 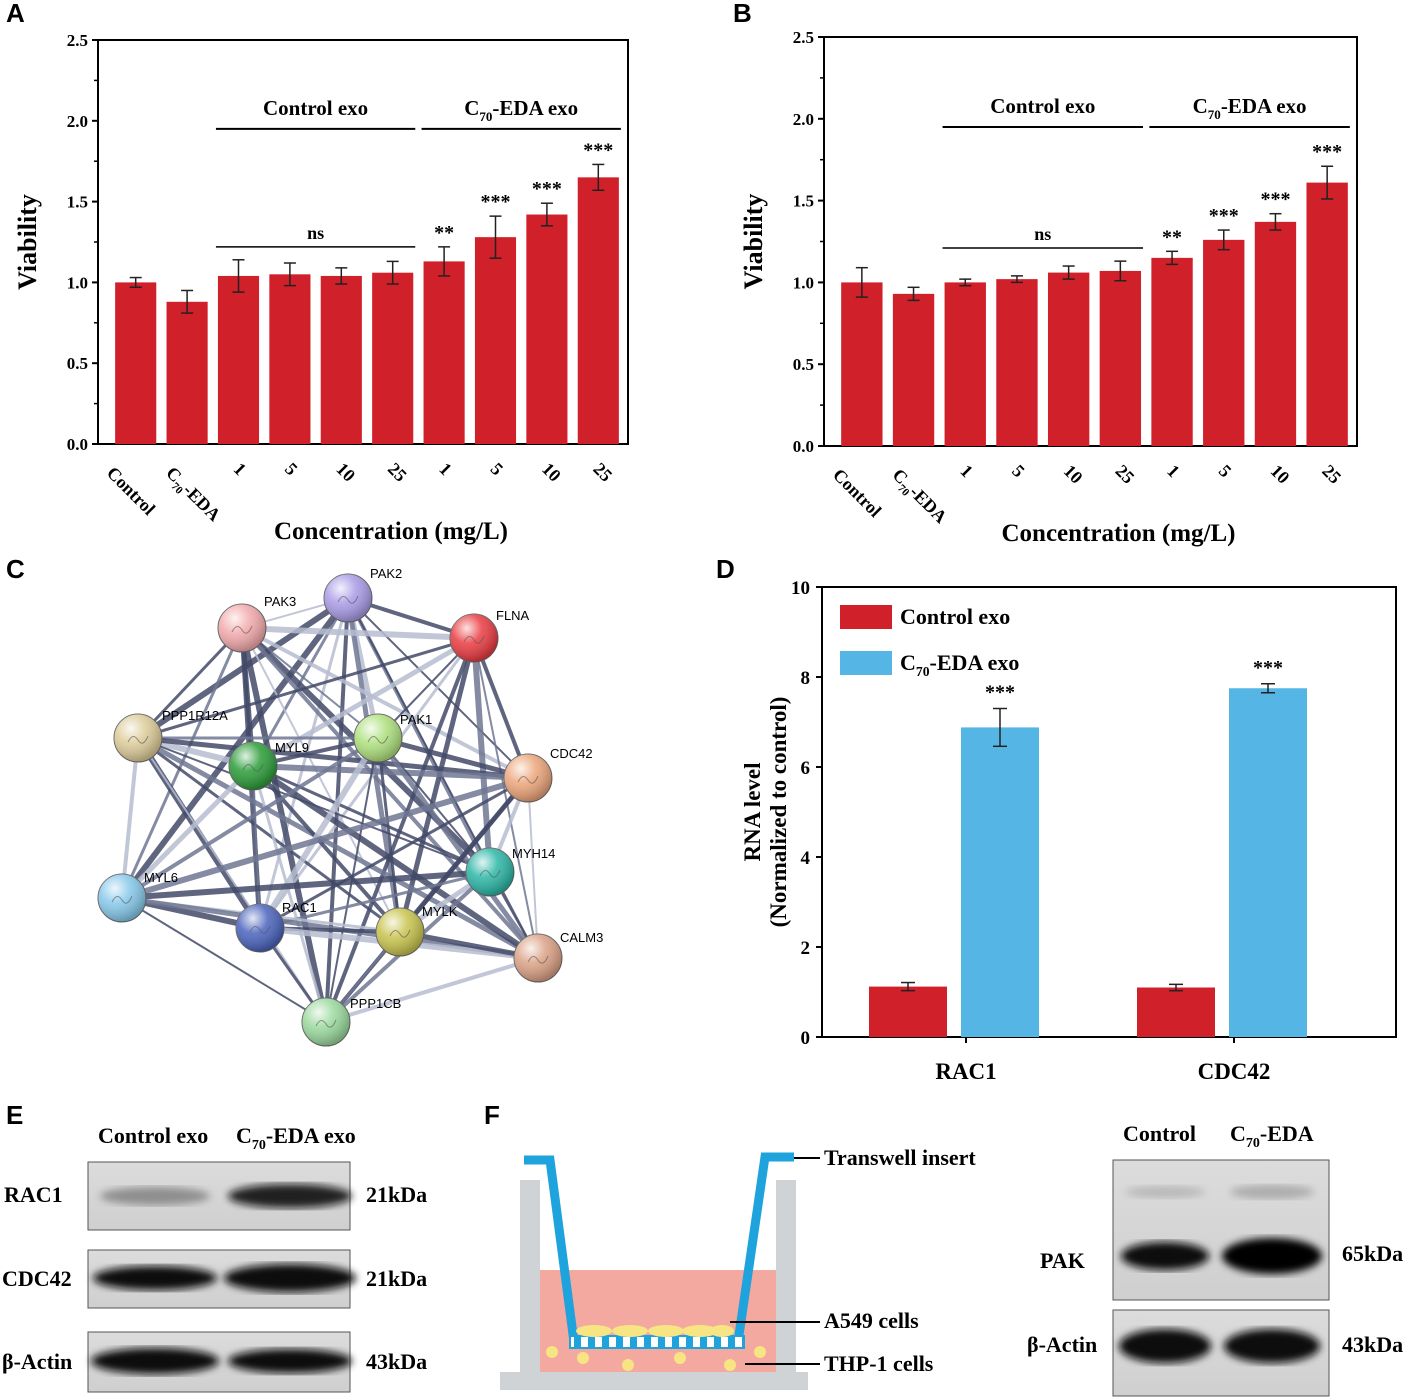 I want to click on panel-label-c: C, so click(x=15, y=569).